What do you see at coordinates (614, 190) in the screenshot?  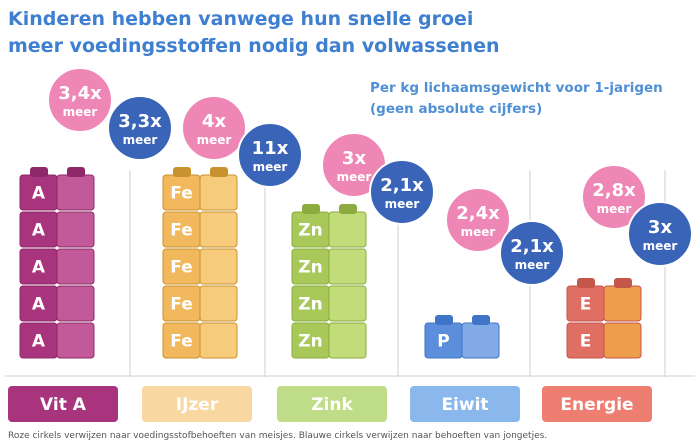 I see `circle-meisjes-value: 2,8x` at bounding box center [614, 190].